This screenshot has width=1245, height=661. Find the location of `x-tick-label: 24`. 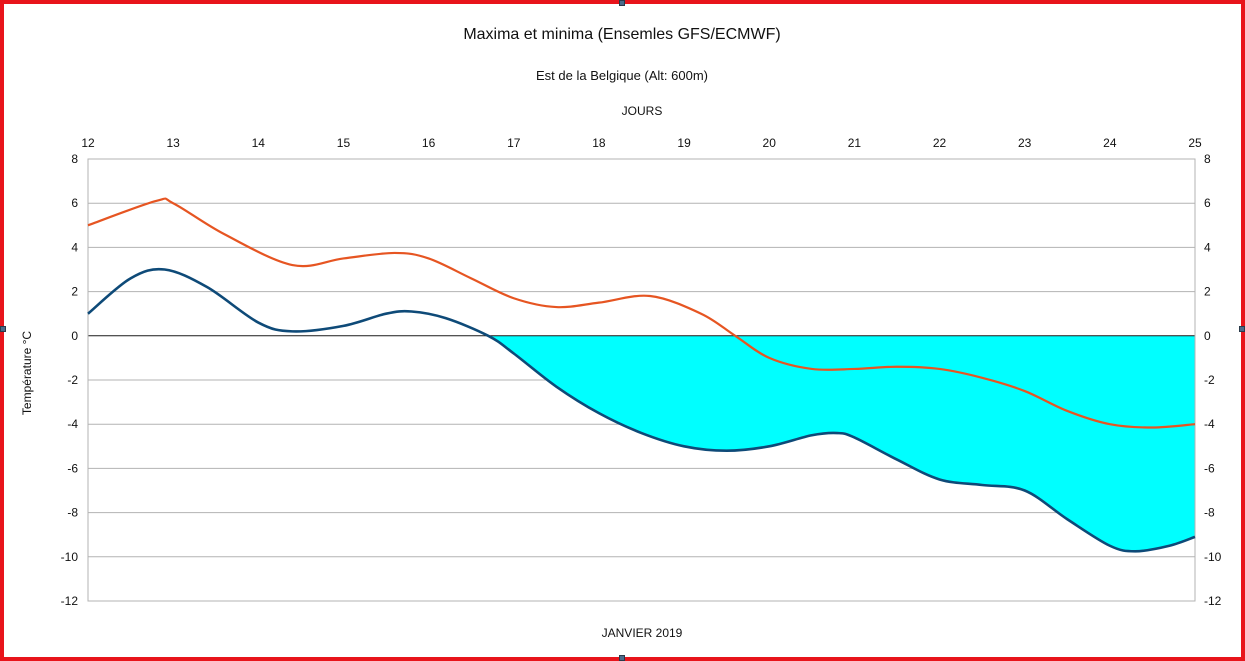

x-tick-label: 24 is located at coordinates (1110, 143).